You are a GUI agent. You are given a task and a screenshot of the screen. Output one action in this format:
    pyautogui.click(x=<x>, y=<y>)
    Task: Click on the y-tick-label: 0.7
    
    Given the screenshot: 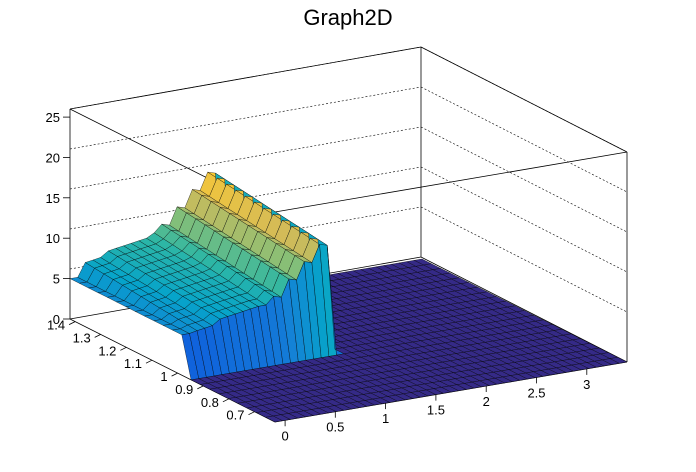 What is the action you would take?
    pyautogui.click(x=235, y=415)
    